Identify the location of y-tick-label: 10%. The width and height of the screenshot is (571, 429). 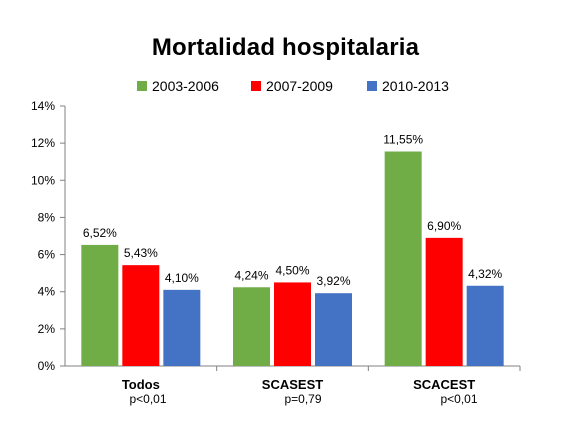
(43, 180).